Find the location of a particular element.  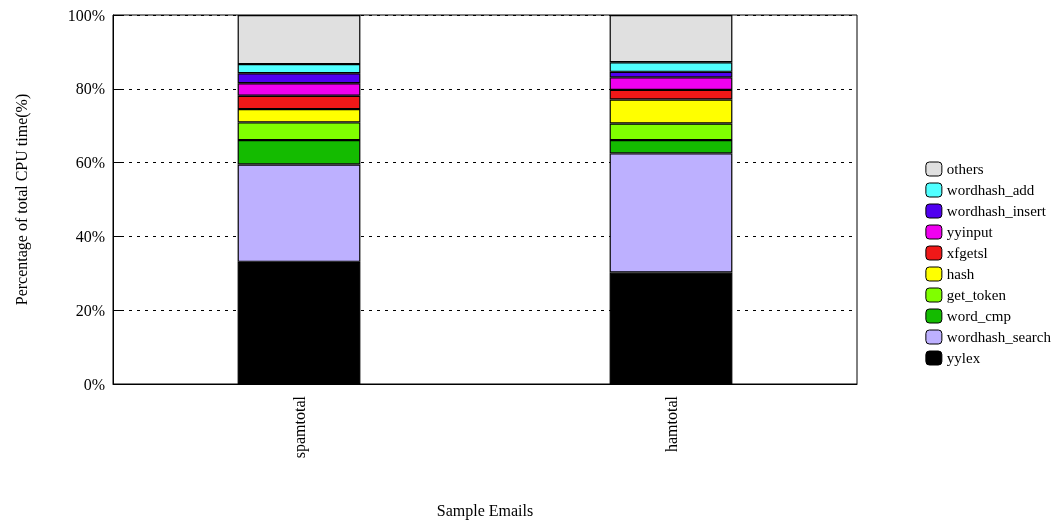

y-tick-label: 80% is located at coordinates (90, 89).